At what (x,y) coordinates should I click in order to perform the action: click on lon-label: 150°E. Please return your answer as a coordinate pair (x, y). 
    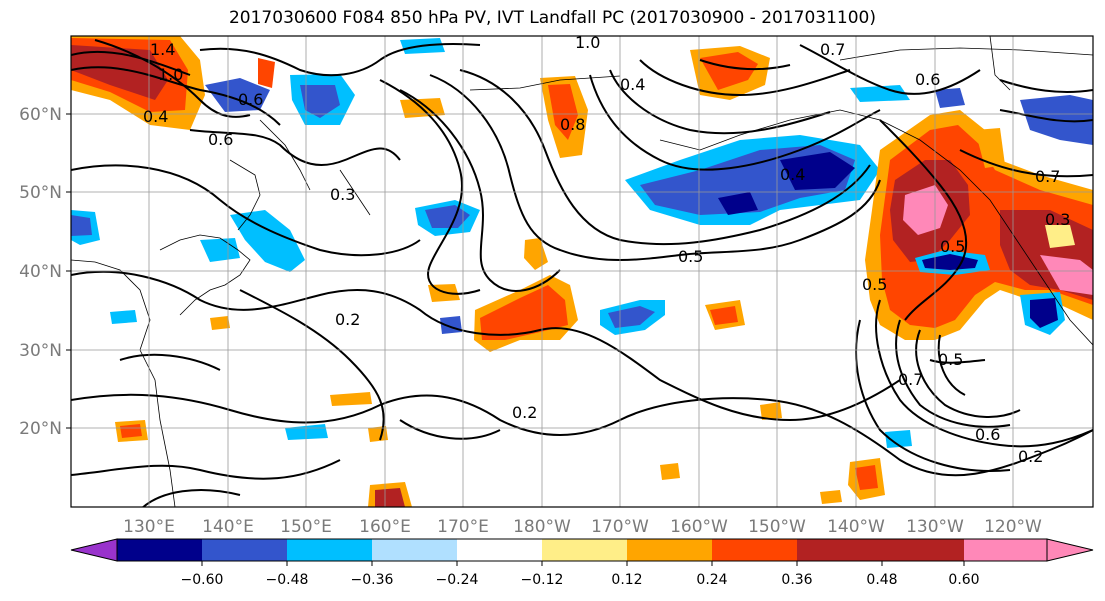
    Looking at the image, I should click on (306, 527).